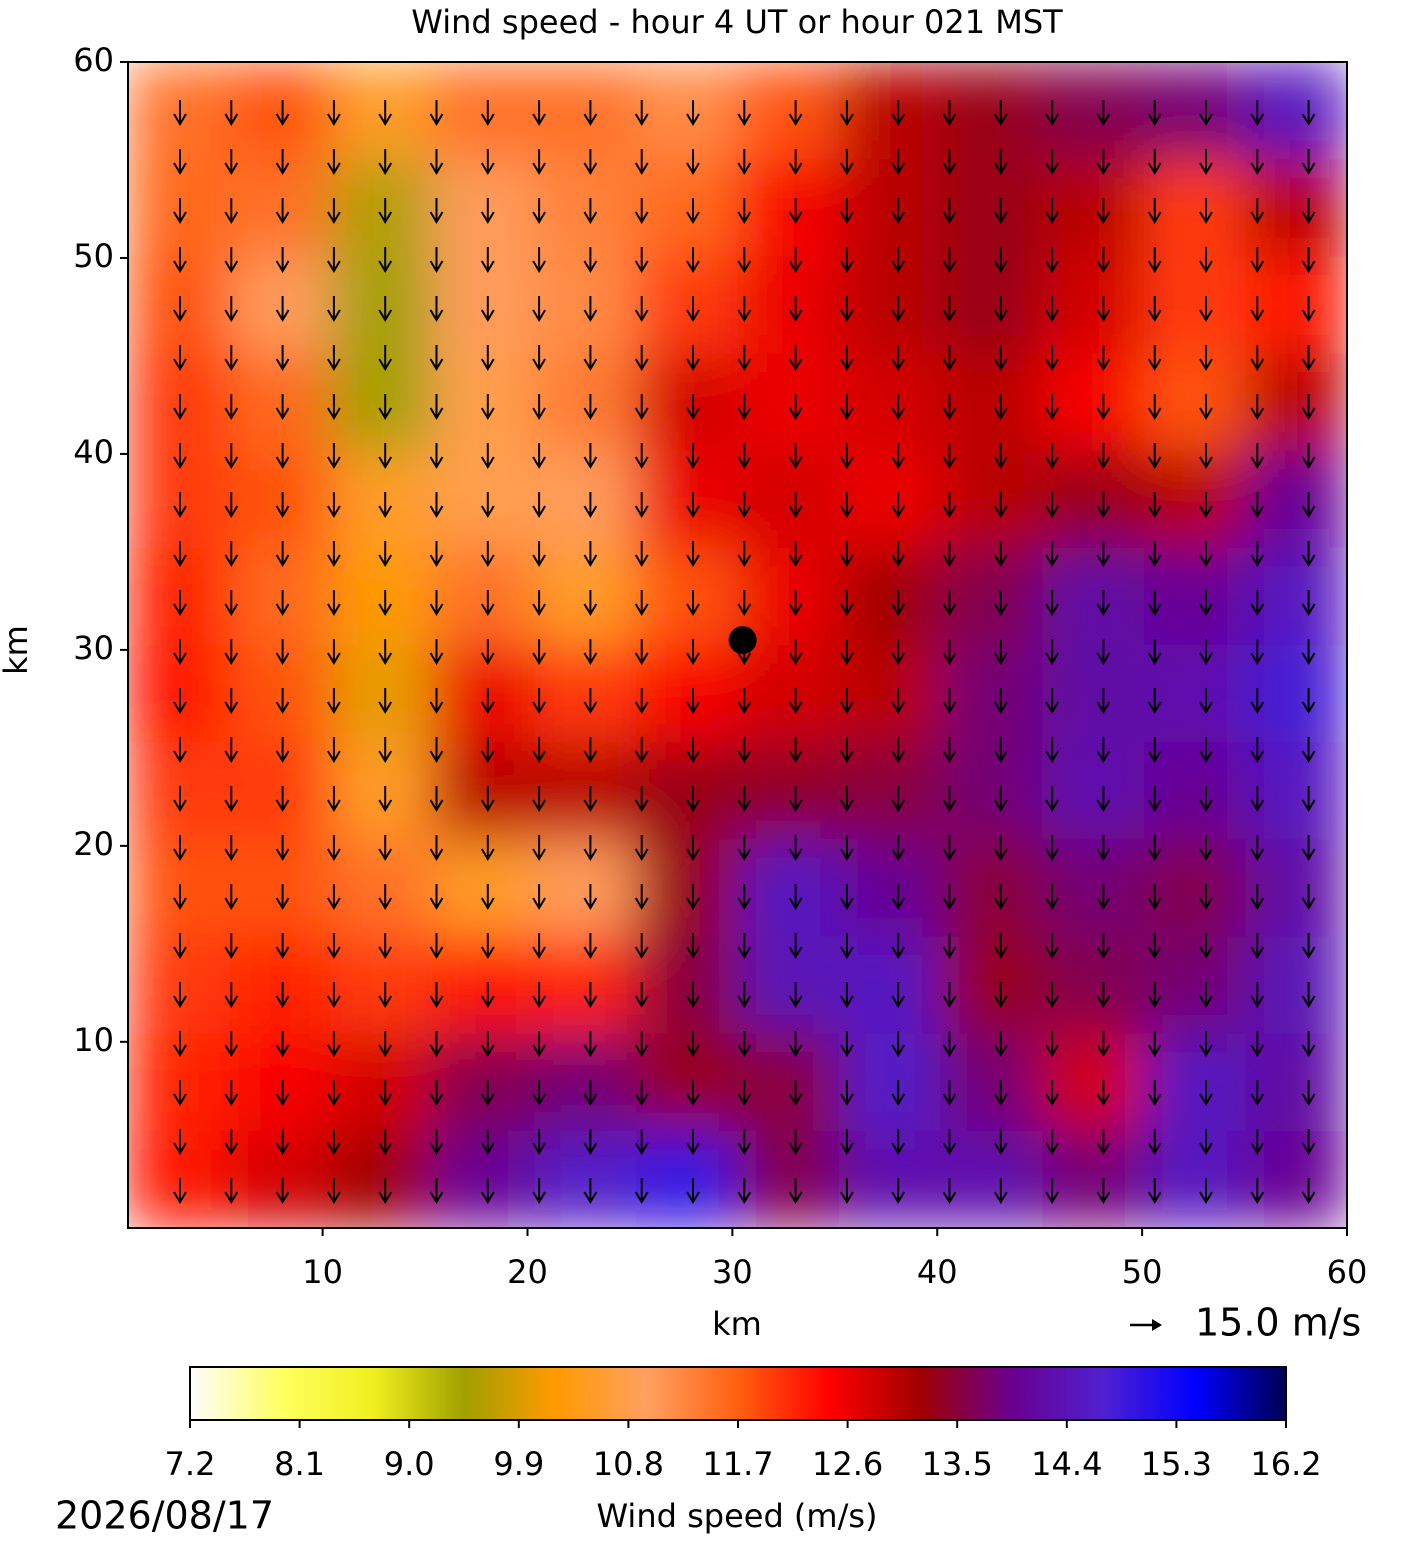  What do you see at coordinates (1176, 1464) in the screenshot?
I see `colorbar-tick-label: 15.3` at bounding box center [1176, 1464].